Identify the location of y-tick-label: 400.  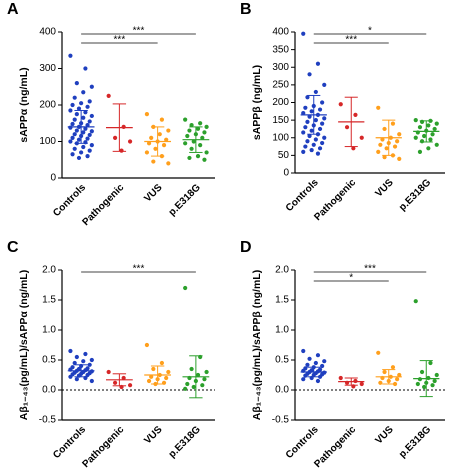
(280, 32).